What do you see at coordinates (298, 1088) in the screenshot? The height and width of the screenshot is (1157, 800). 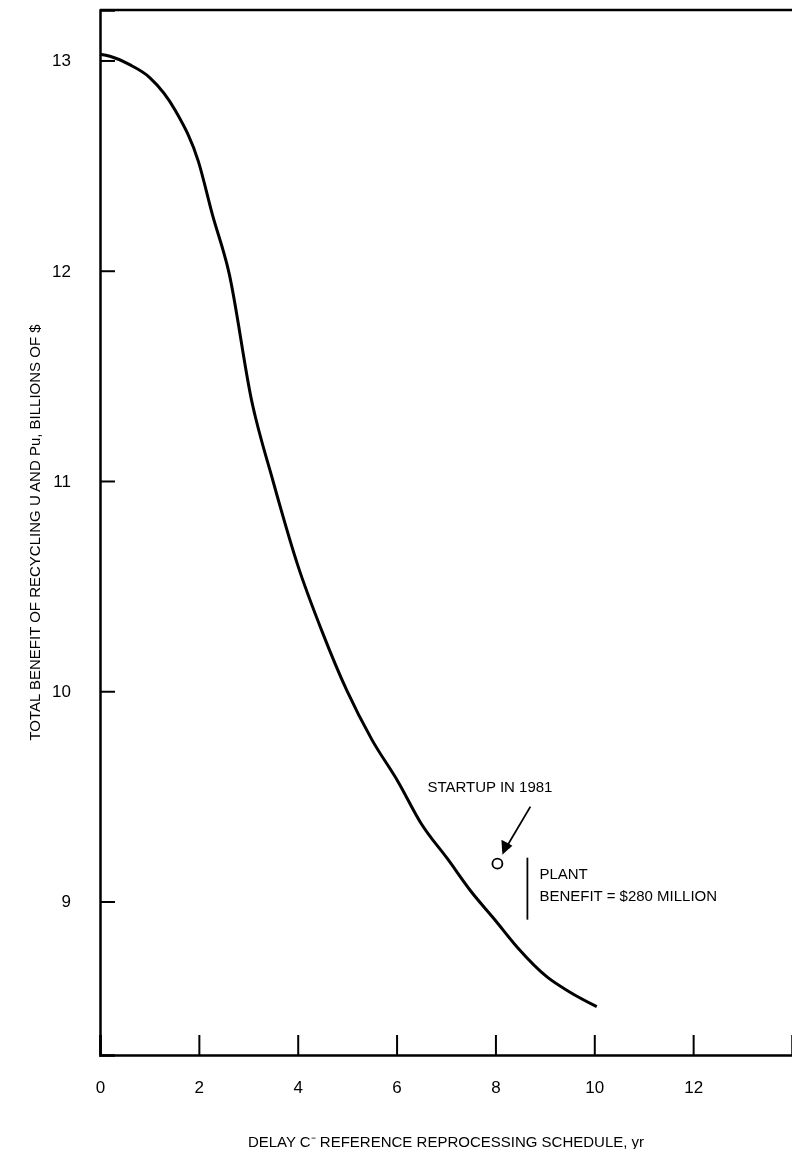 I see `x-tick-label: 4` at bounding box center [298, 1088].